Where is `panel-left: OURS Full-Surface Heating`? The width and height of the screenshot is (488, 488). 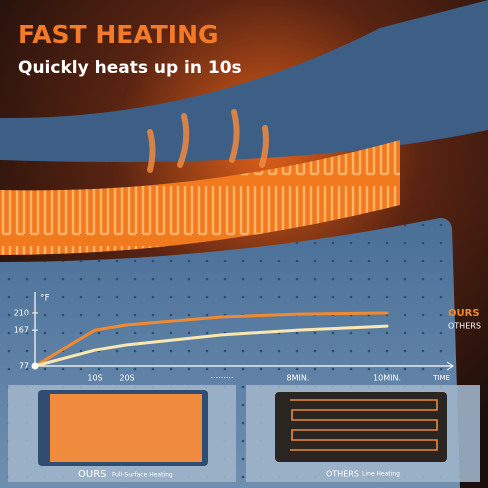 panel-left: OURS Full-Surface Heating is located at coordinates (122, 433).